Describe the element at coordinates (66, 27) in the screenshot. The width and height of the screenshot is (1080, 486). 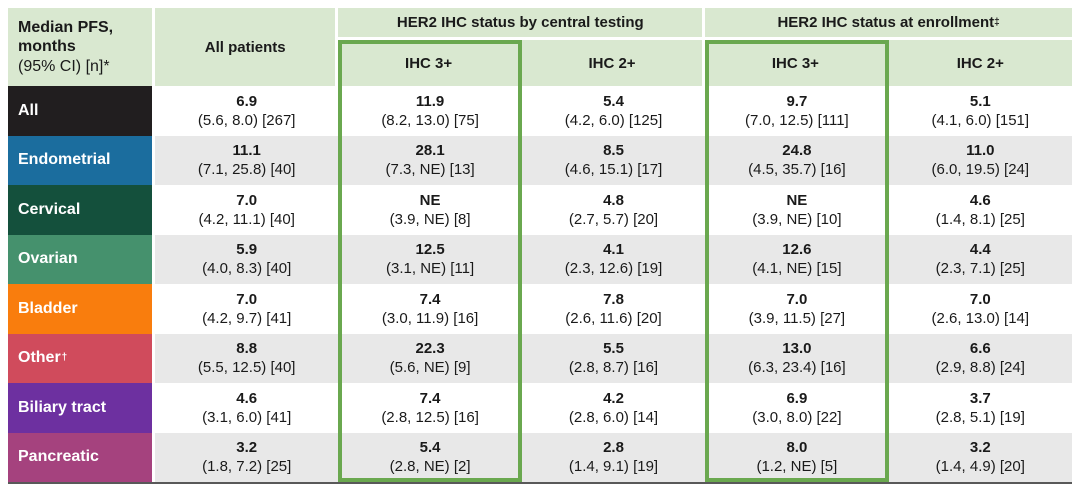
I see `corner-header-line1: Median PFS,` at that location.